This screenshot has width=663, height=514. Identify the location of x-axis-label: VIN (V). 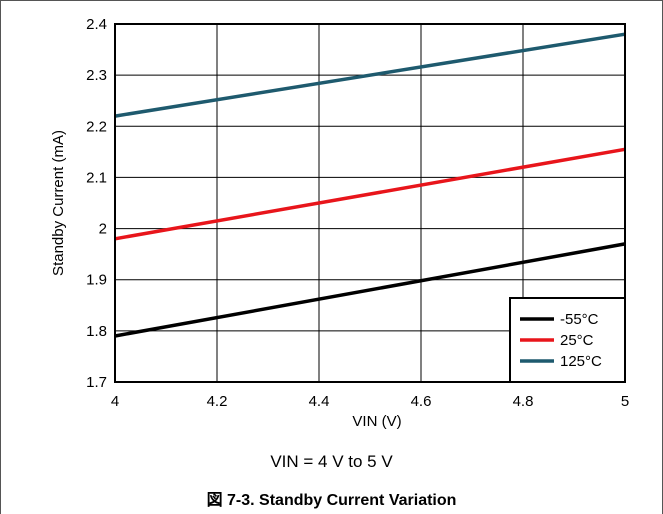
(376, 421).